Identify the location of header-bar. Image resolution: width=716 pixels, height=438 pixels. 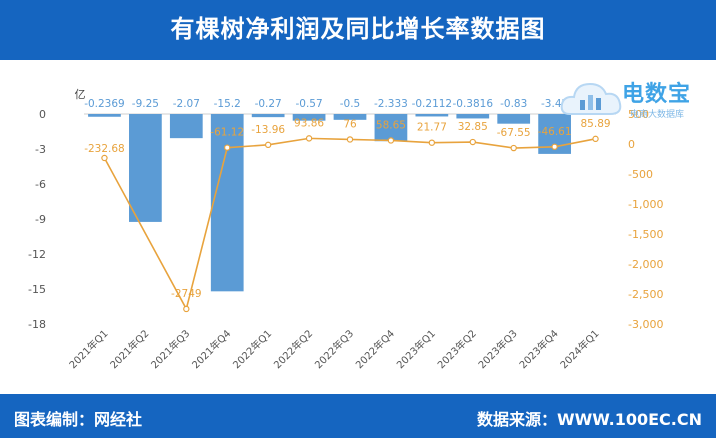
(358, 30).